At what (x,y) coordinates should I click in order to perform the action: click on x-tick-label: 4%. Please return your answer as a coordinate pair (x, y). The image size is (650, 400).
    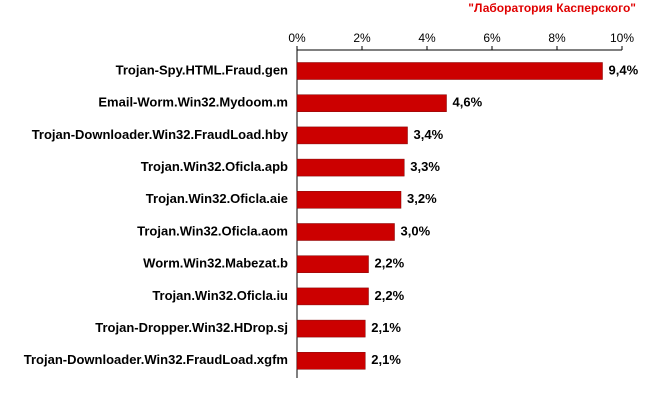
    Looking at the image, I should click on (427, 38).